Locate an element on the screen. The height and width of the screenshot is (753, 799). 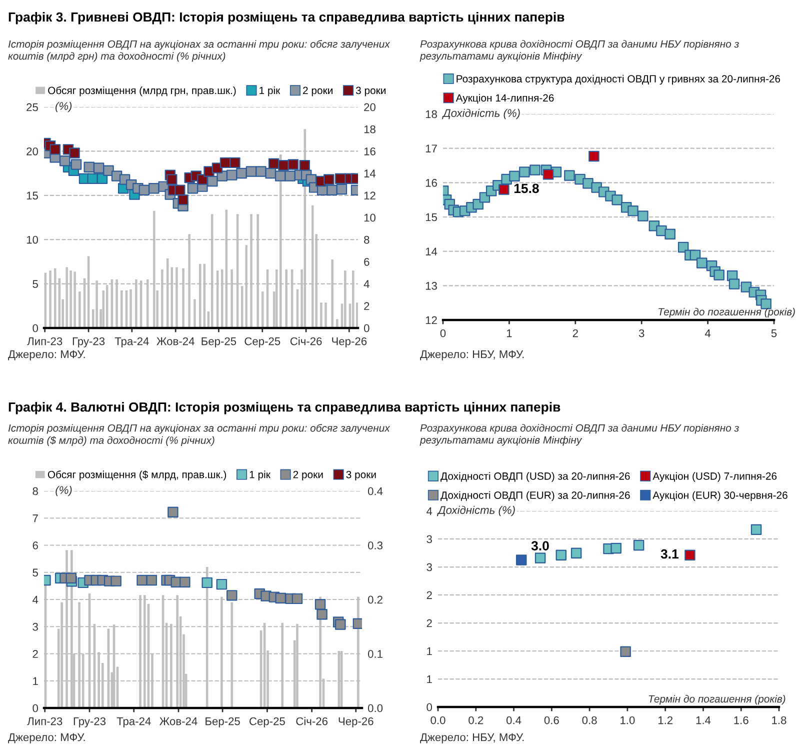
y-tick-label: 8 is located at coordinates (35, 491).